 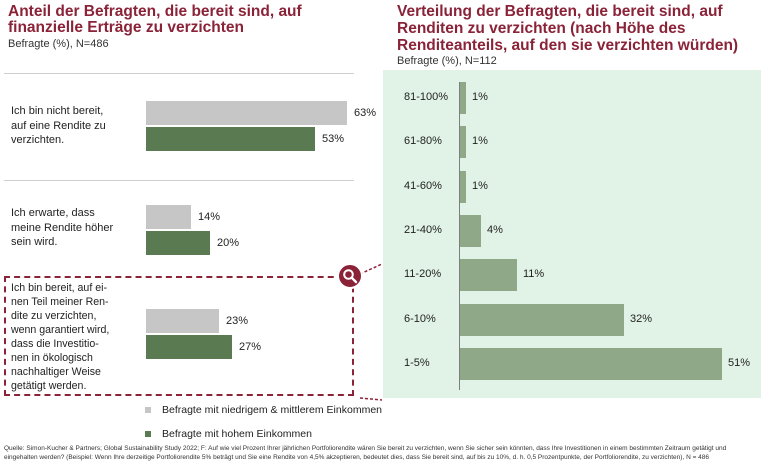 I want to click on right-chart-title-line2: Renditen zu verzichten (nach Höhe des, so click(x=541, y=28).